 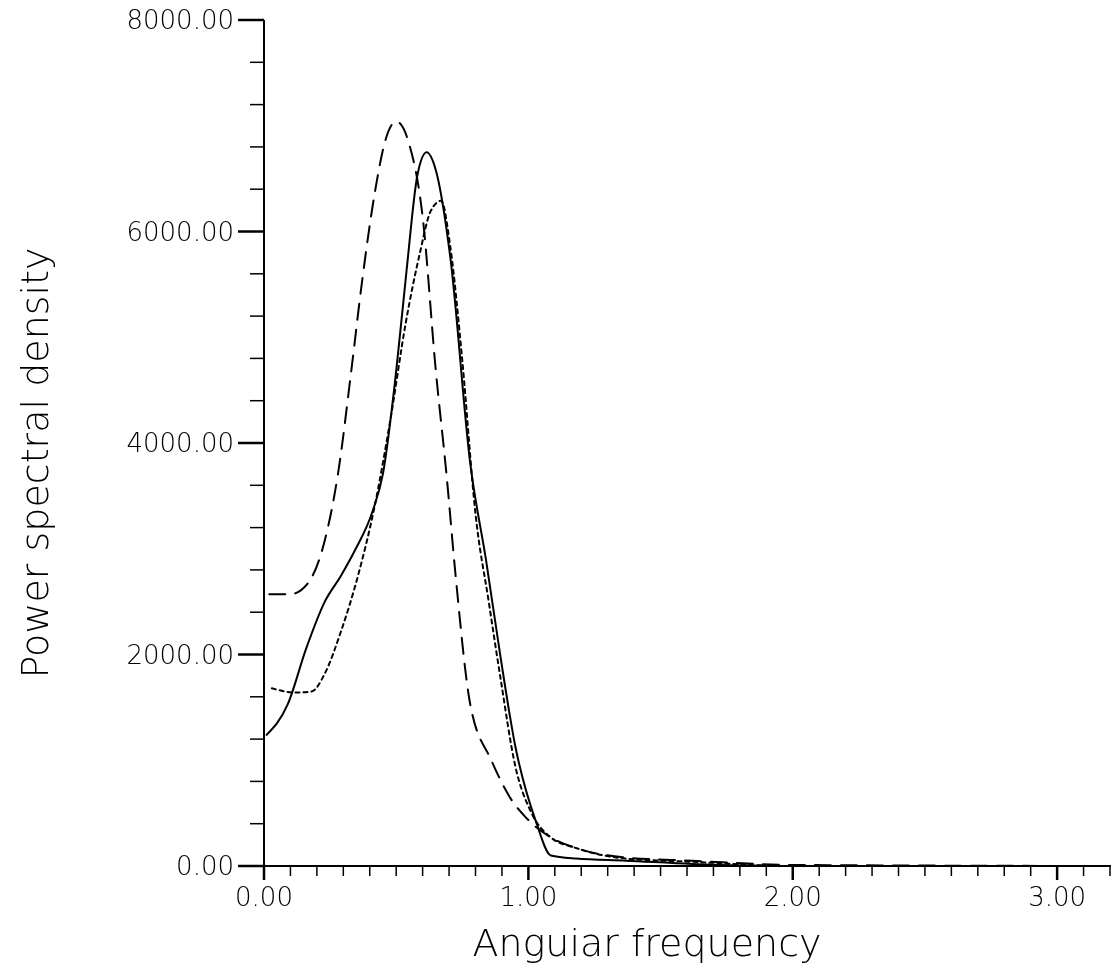 I want to click on y-tick-label: 2000.00, so click(x=180, y=654).